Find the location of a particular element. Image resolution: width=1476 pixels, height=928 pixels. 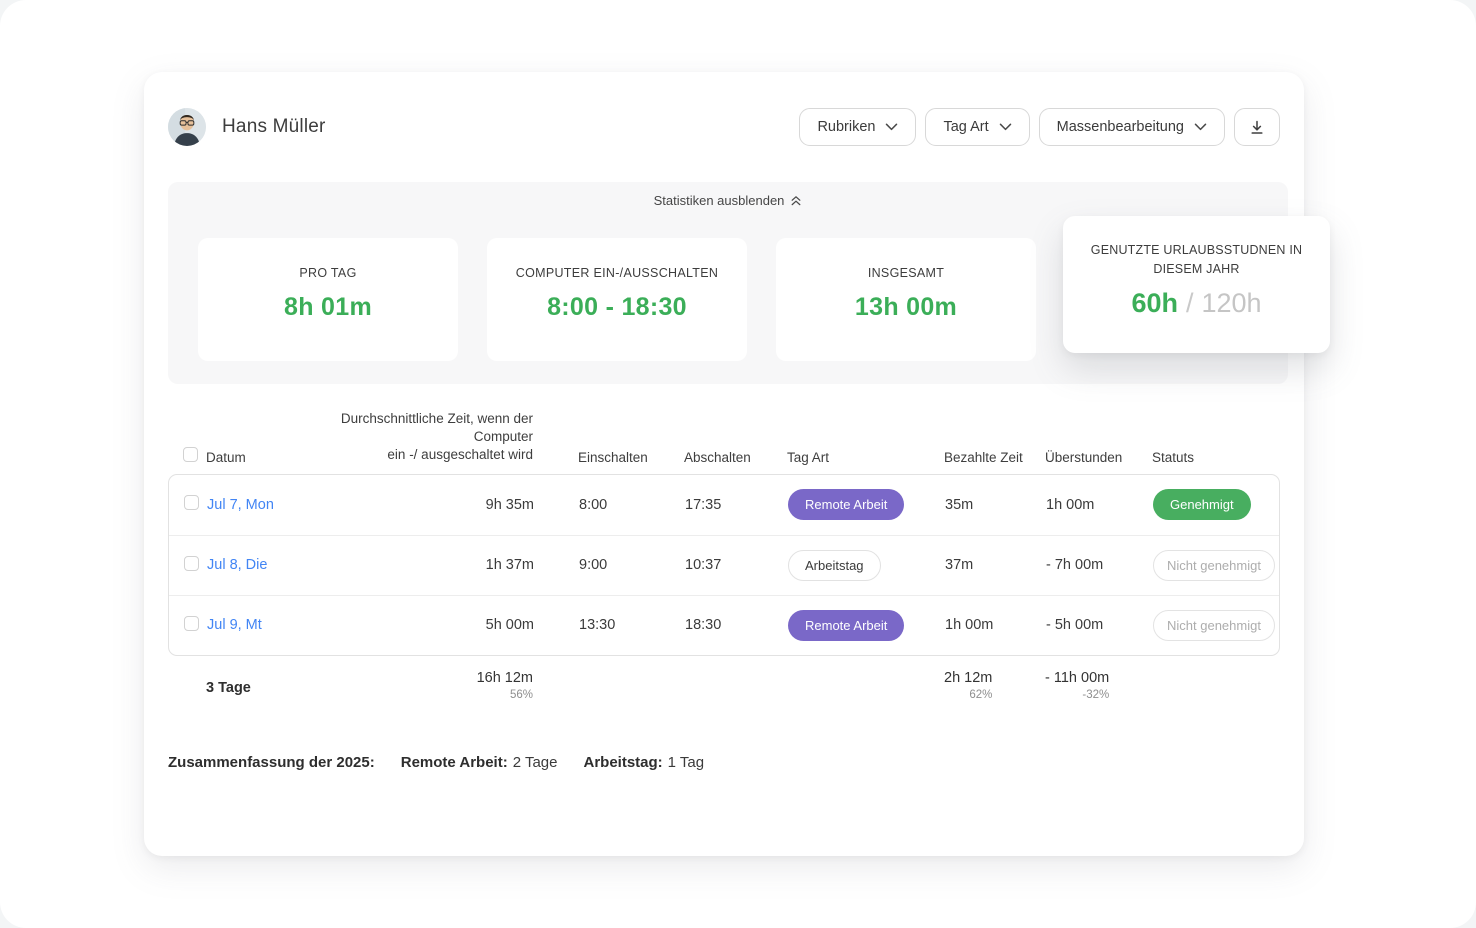

year-summary-title: Zusammenfassung der 2025: is located at coordinates (271, 762).